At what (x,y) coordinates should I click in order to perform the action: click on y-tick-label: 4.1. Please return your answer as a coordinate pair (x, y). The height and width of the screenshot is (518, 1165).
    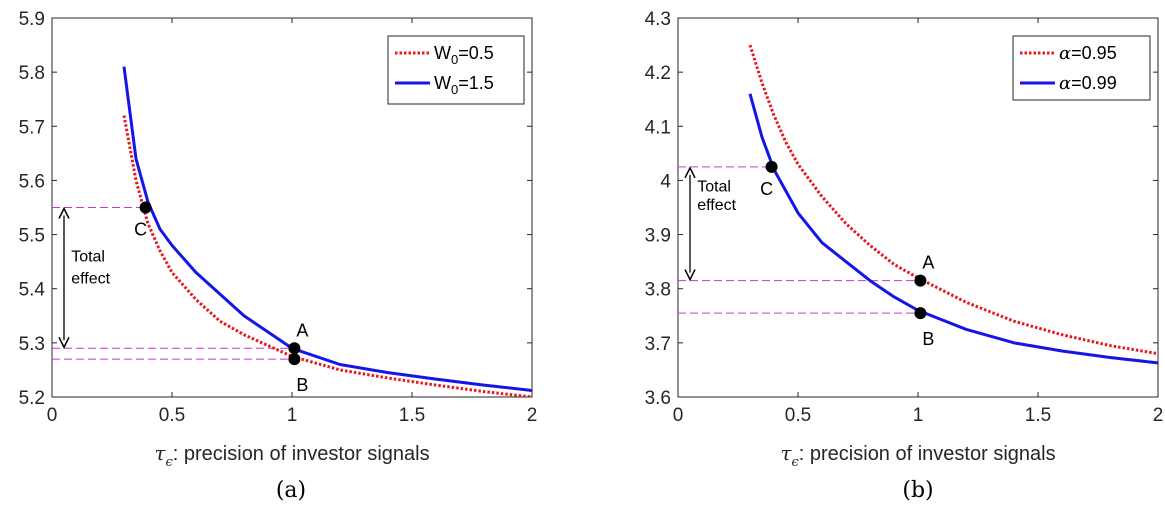
    Looking at the image, I should click on (658, 127).